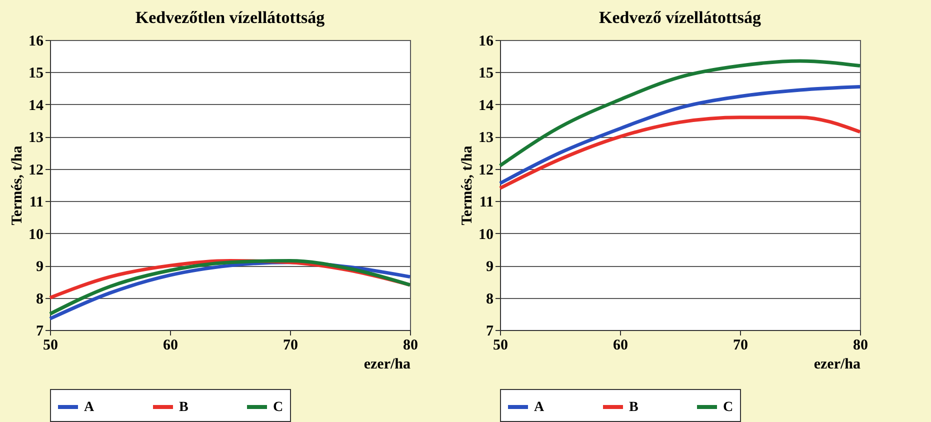  I want to click on chart-title: Kedvező vízellátottság, so click(680, 17).